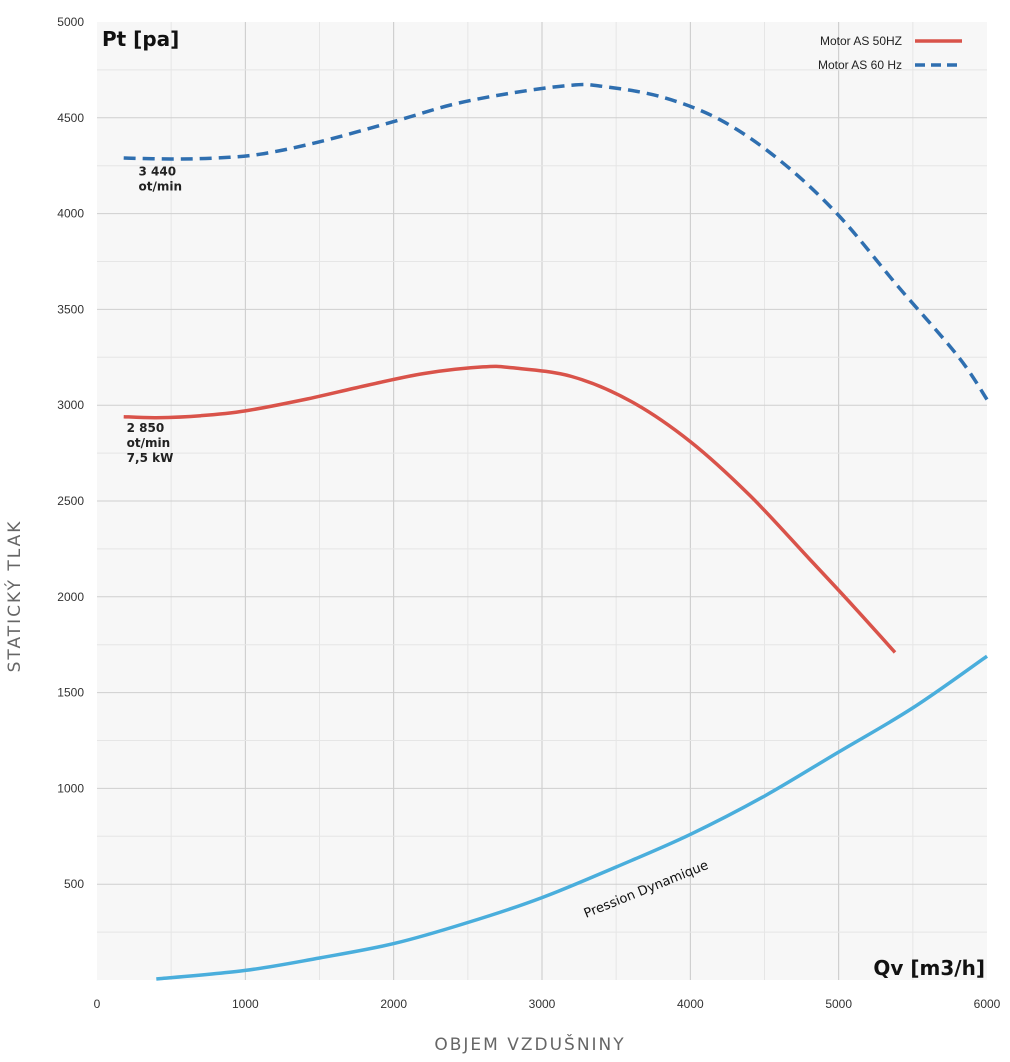  Describe the element at coordinates (140, 39) in the screenshot. I see `y-corner-label: Pt [pa]` at that location.